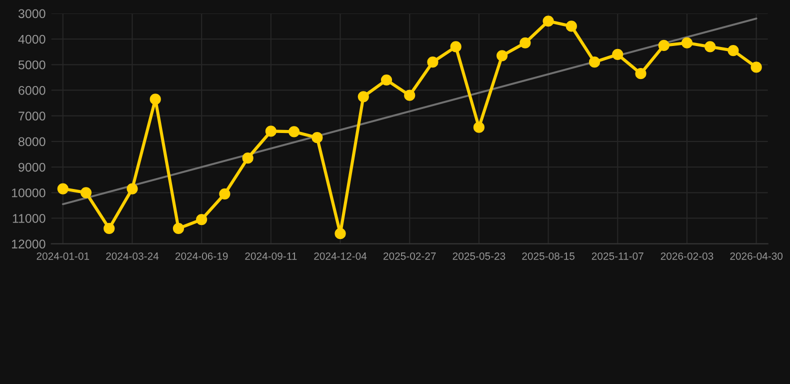 This screenshot has width=790, height=384. I want to click on y-tick-label: 6000, so click(32, 90).